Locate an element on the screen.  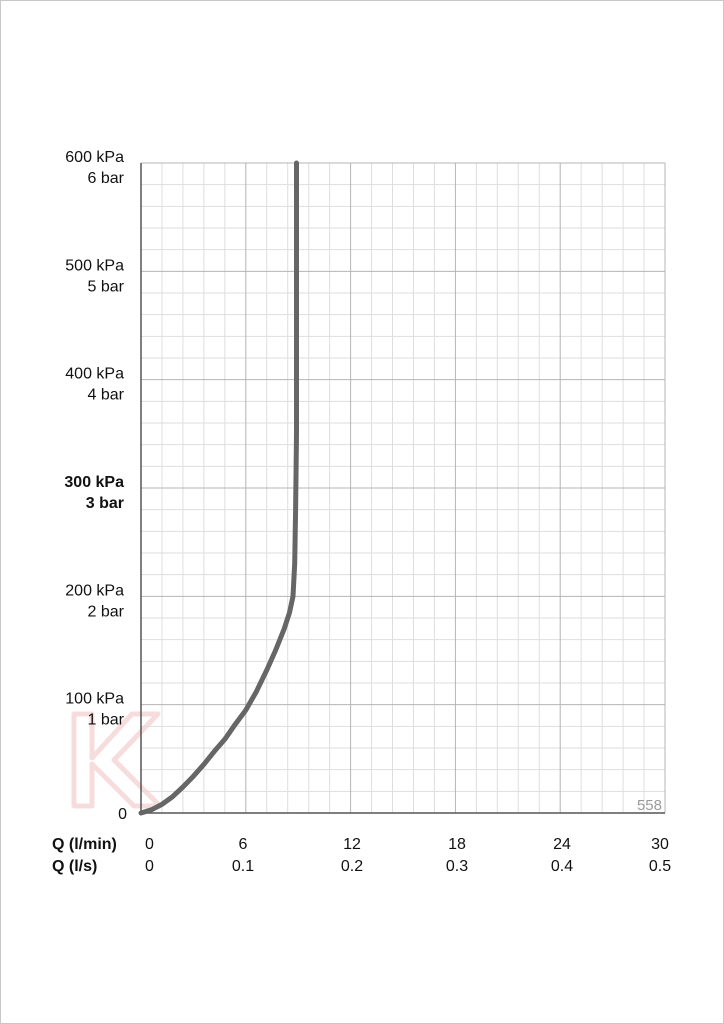
y-tick-label-kpa: 300 kPa is located at coordinates (94, 482).